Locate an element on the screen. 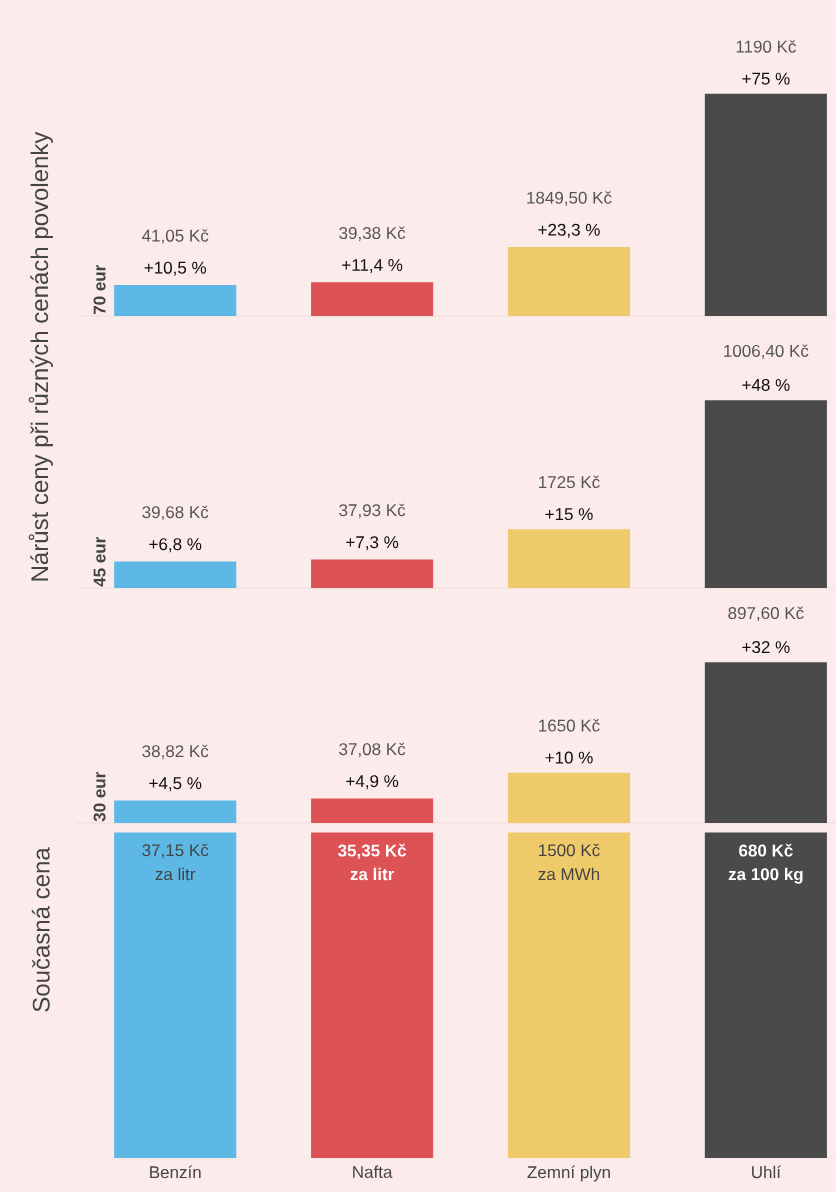  x-tick-label: Nafta is located at coordinates (373, 1172).